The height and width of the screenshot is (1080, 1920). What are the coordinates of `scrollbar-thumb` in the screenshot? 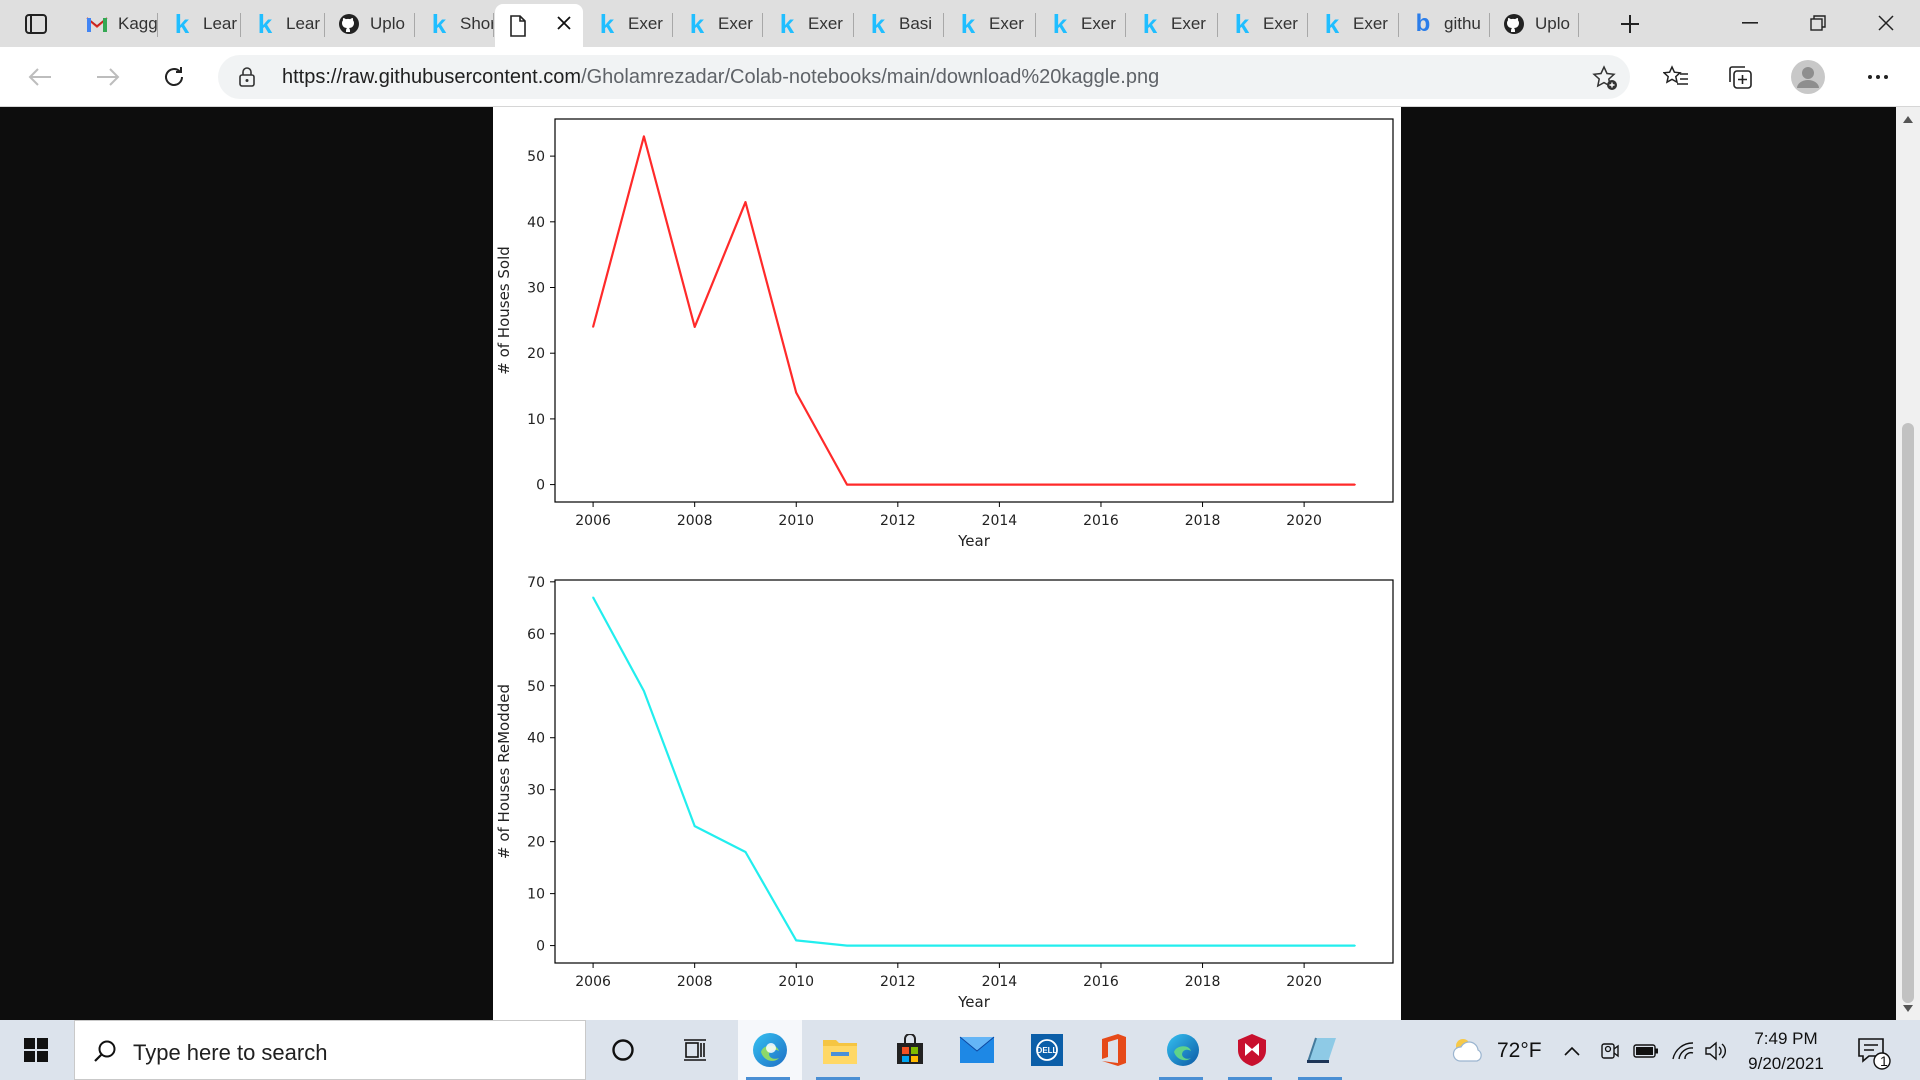 It's located at (1908, 713).